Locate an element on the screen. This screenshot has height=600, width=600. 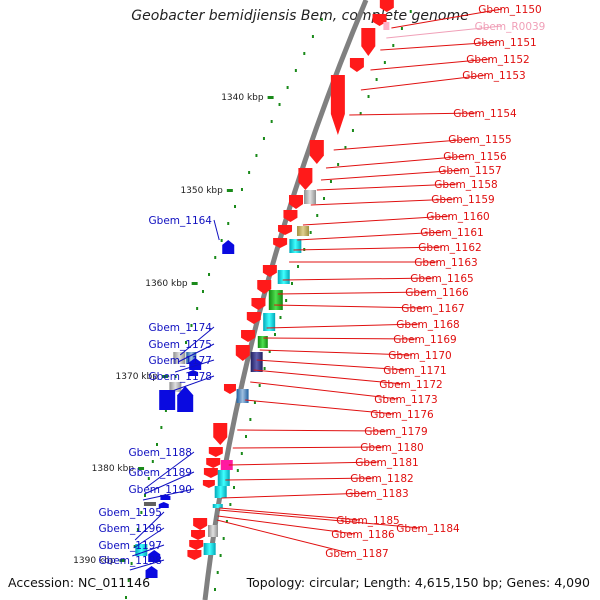
gene-label: Gbem_1152 is located at coordinates (497, 60).